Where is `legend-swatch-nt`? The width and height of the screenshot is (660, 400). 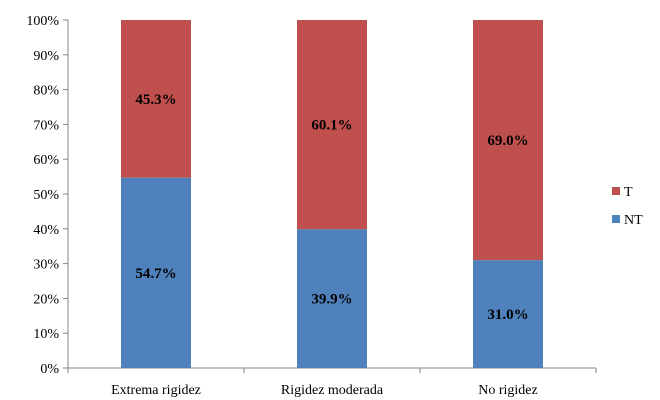 legend-swatch-nt is located at coordinates (616, 219).